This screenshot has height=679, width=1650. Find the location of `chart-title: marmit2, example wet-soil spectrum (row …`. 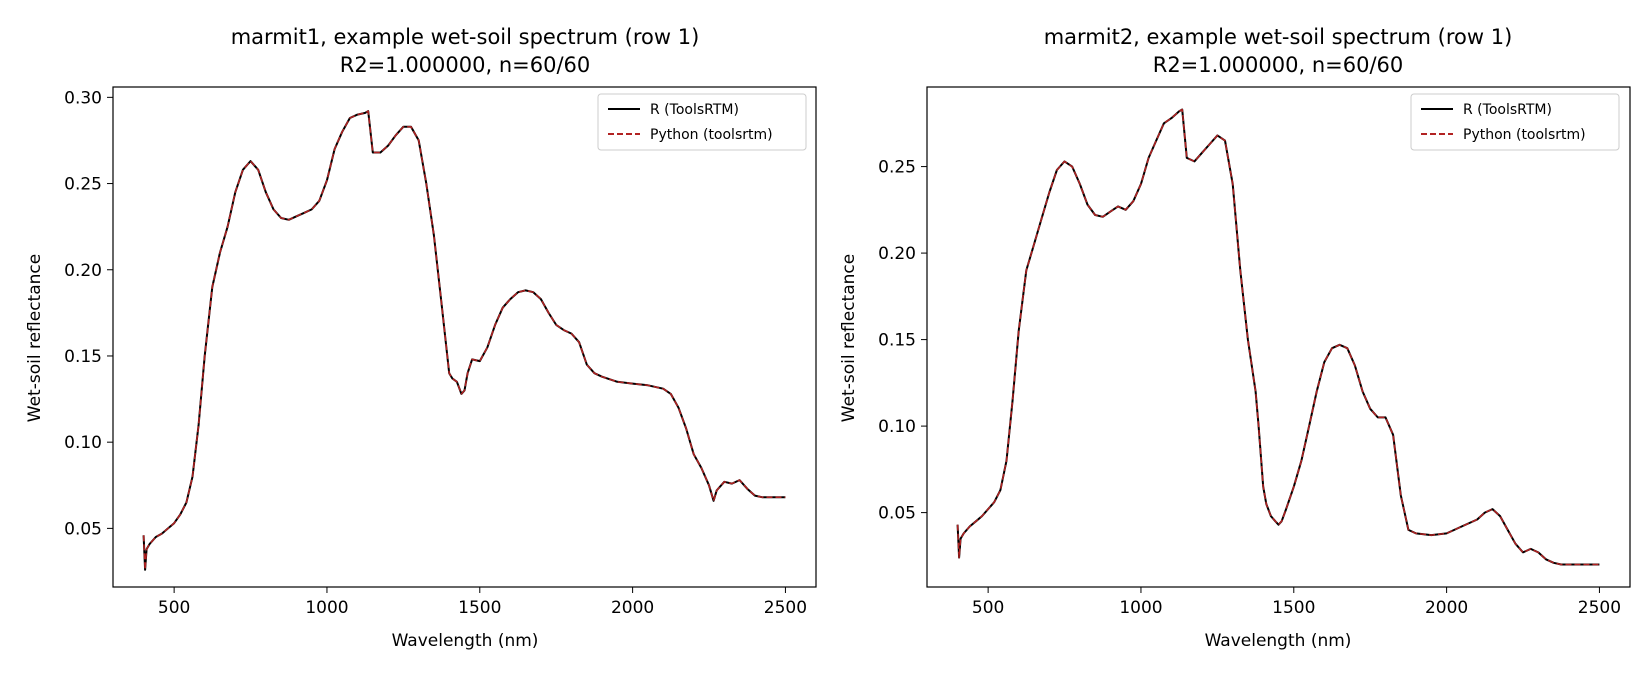

chart-title: marmit2, example wet-soil spectrum (row … is located at coordinates (1278, 37).